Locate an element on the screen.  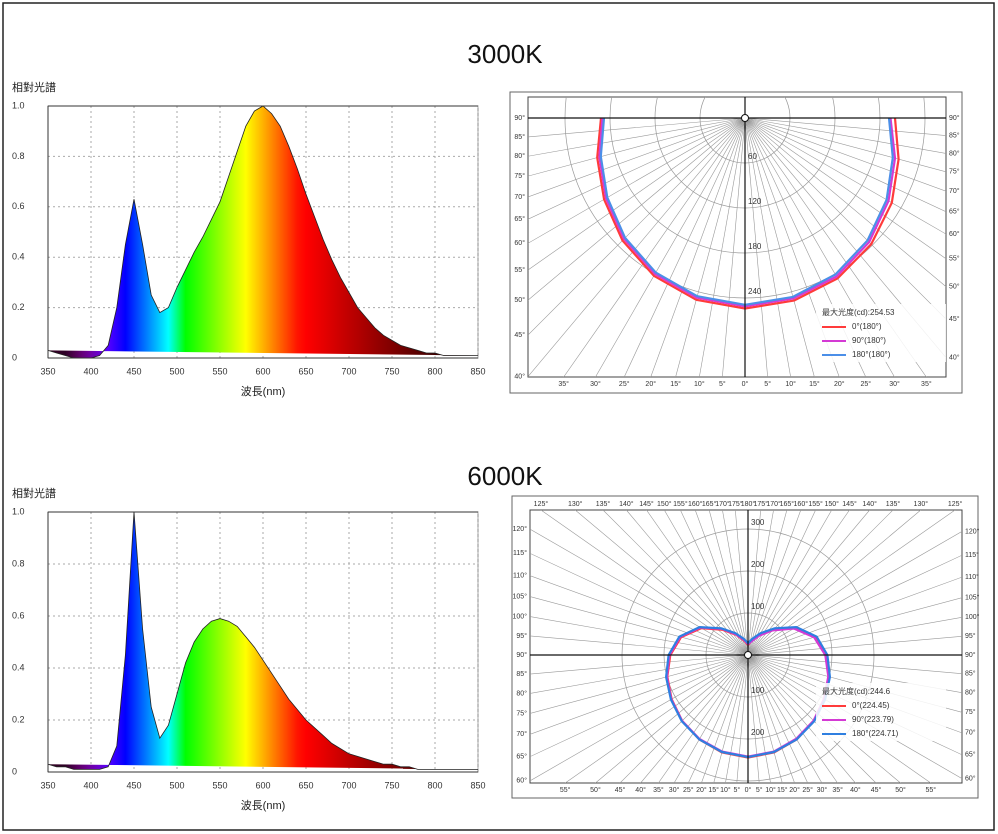
section-title: 6000K is located at coordinates (505, 476).